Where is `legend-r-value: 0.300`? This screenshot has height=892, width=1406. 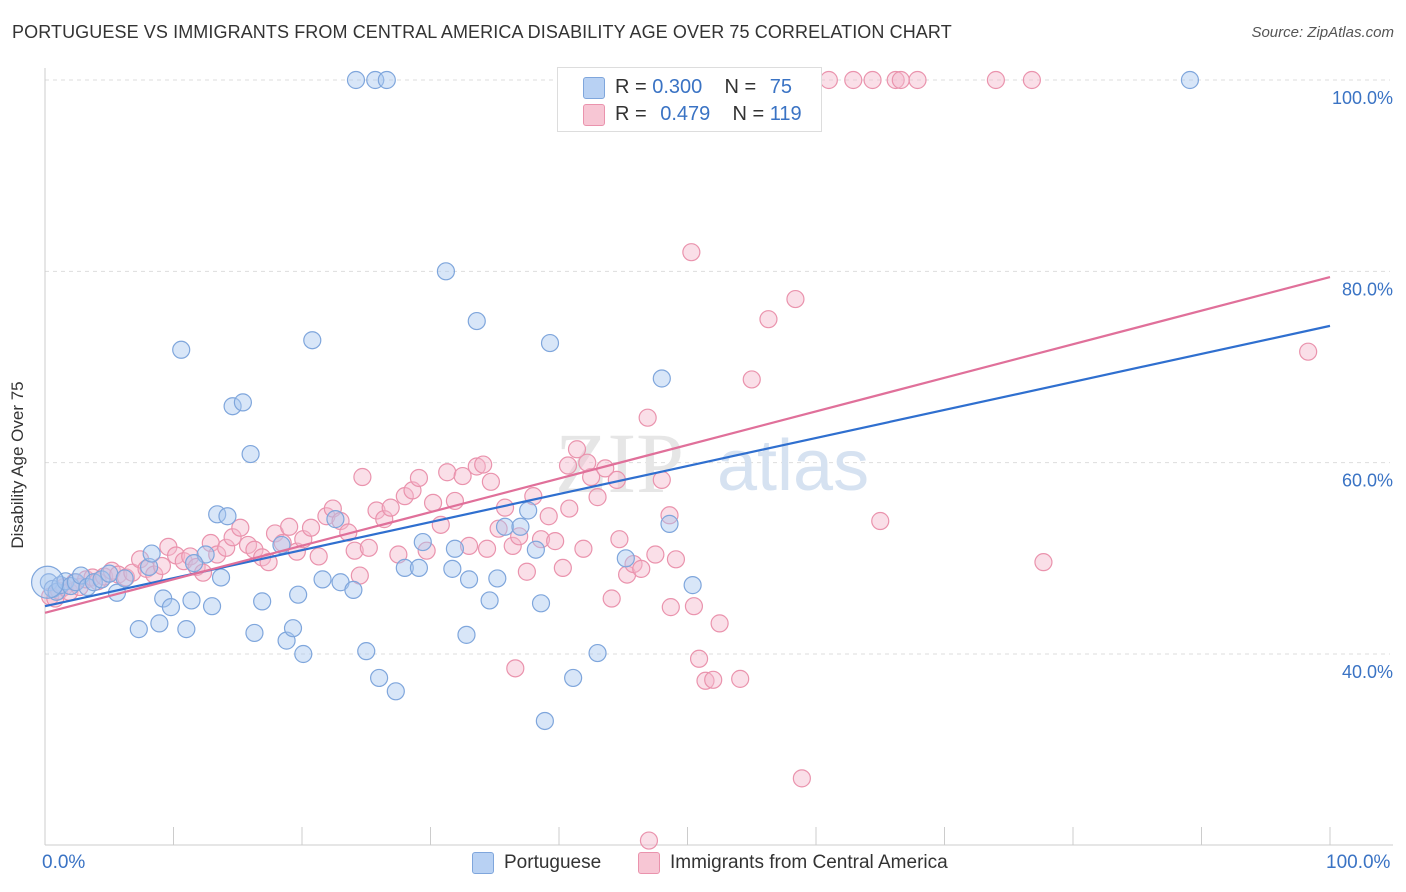 legend-r-value: 0.300 is located at coordinates (677, 87).